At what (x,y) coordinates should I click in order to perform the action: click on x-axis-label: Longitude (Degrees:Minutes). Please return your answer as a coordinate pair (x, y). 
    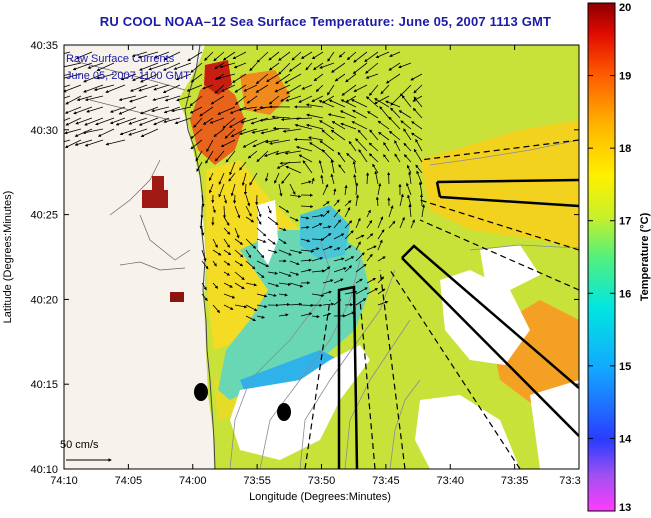
    Looking at the image, I should click on (320, 497).